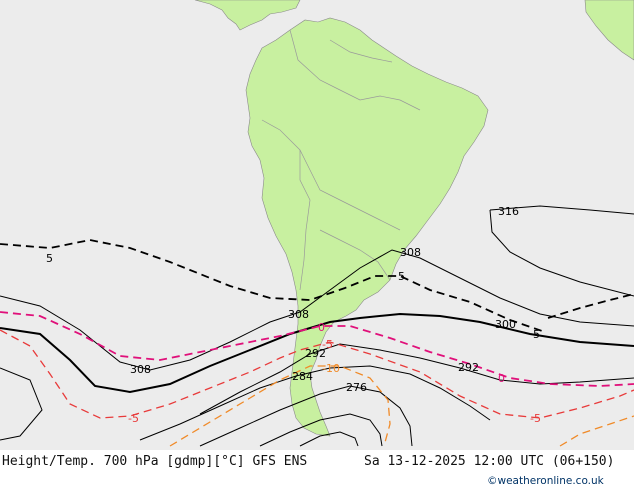  I want to click on label-308-east: 308, so click(410, 252).